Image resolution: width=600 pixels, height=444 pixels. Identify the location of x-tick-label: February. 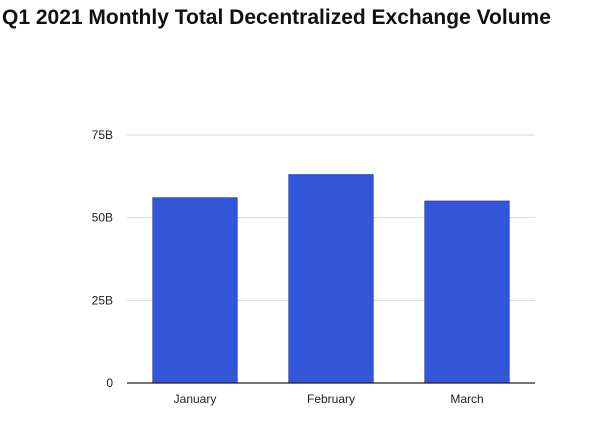
(331, 399).